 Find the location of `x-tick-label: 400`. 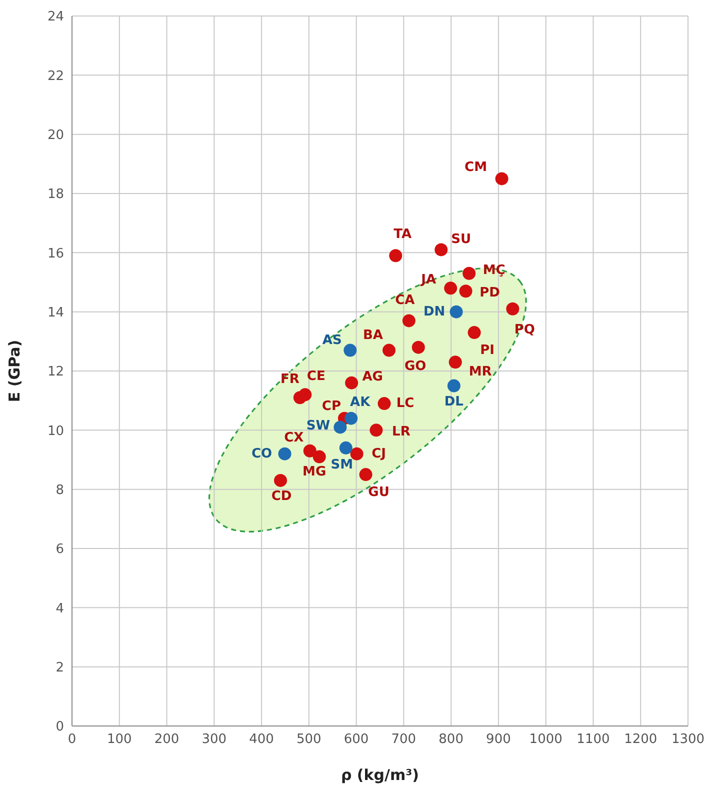

x-tick-label: 400 is located at coordinates (261, 740).